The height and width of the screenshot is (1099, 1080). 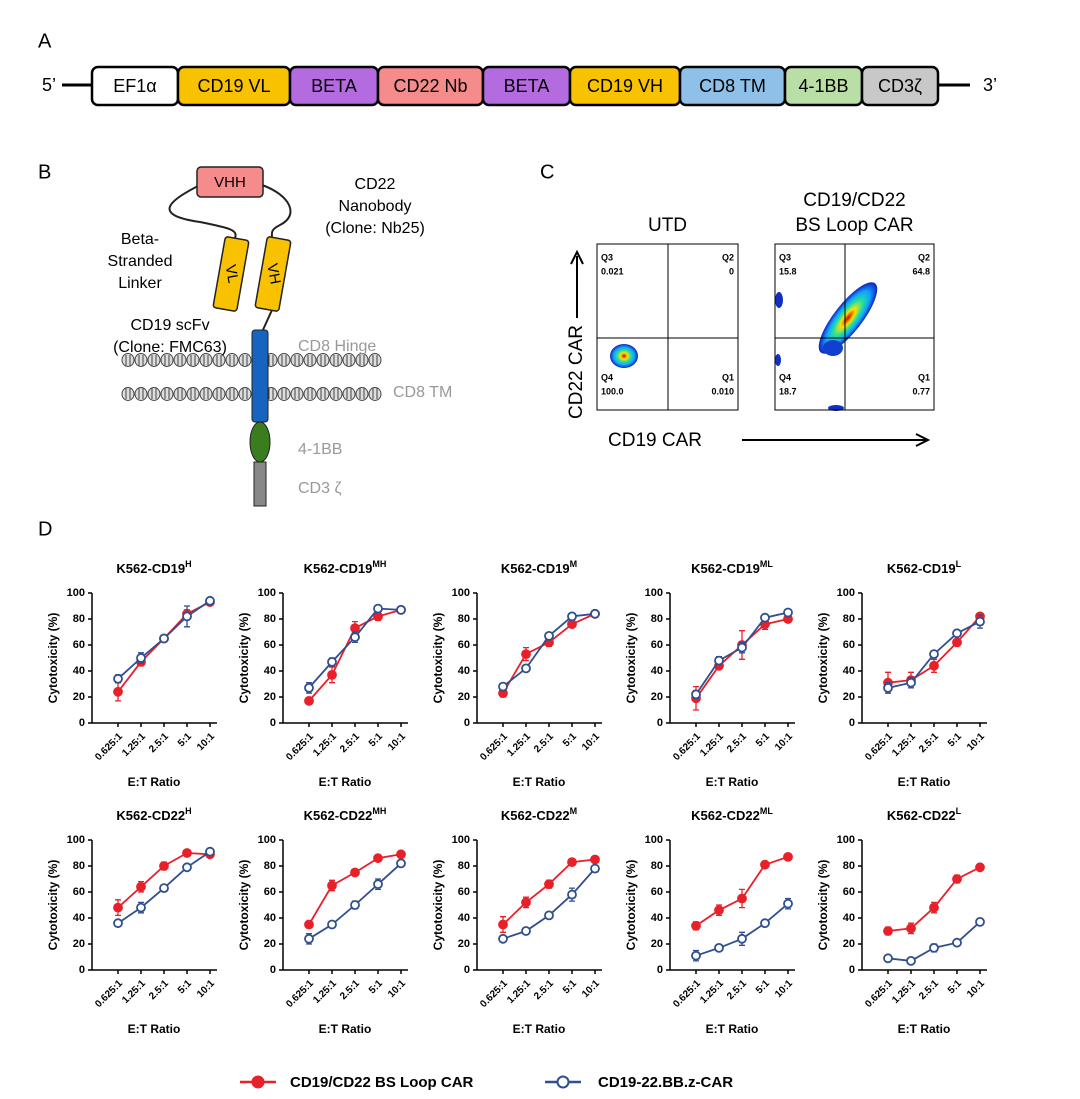 I want to click on diagram-label: (Clone: FMC63), so click(x=170, y=347).